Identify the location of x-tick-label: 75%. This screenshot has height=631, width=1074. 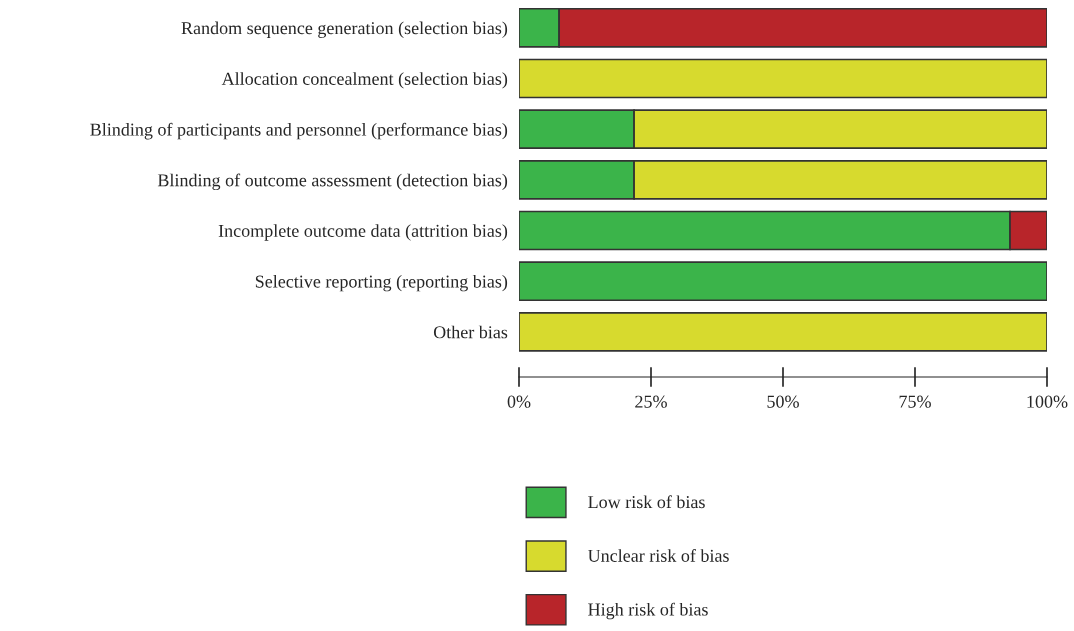
(915, 401).